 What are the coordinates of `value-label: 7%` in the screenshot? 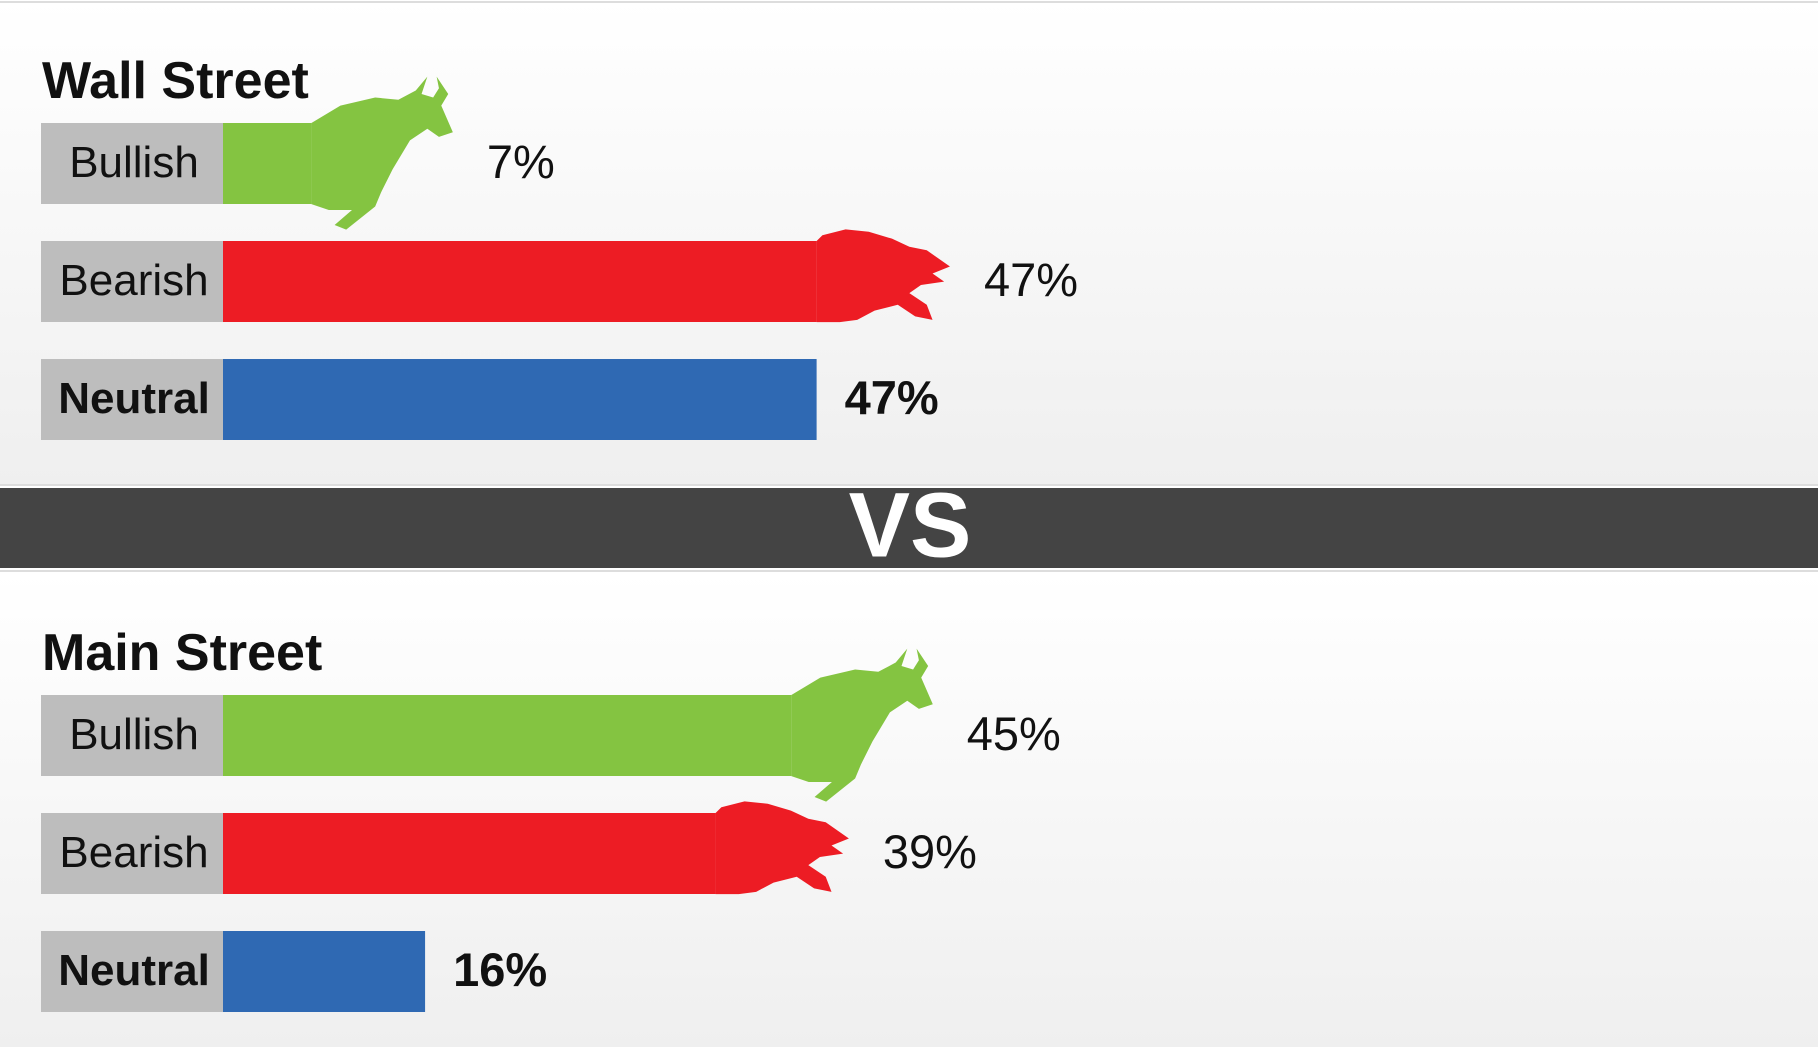 It's located at (521, 161).